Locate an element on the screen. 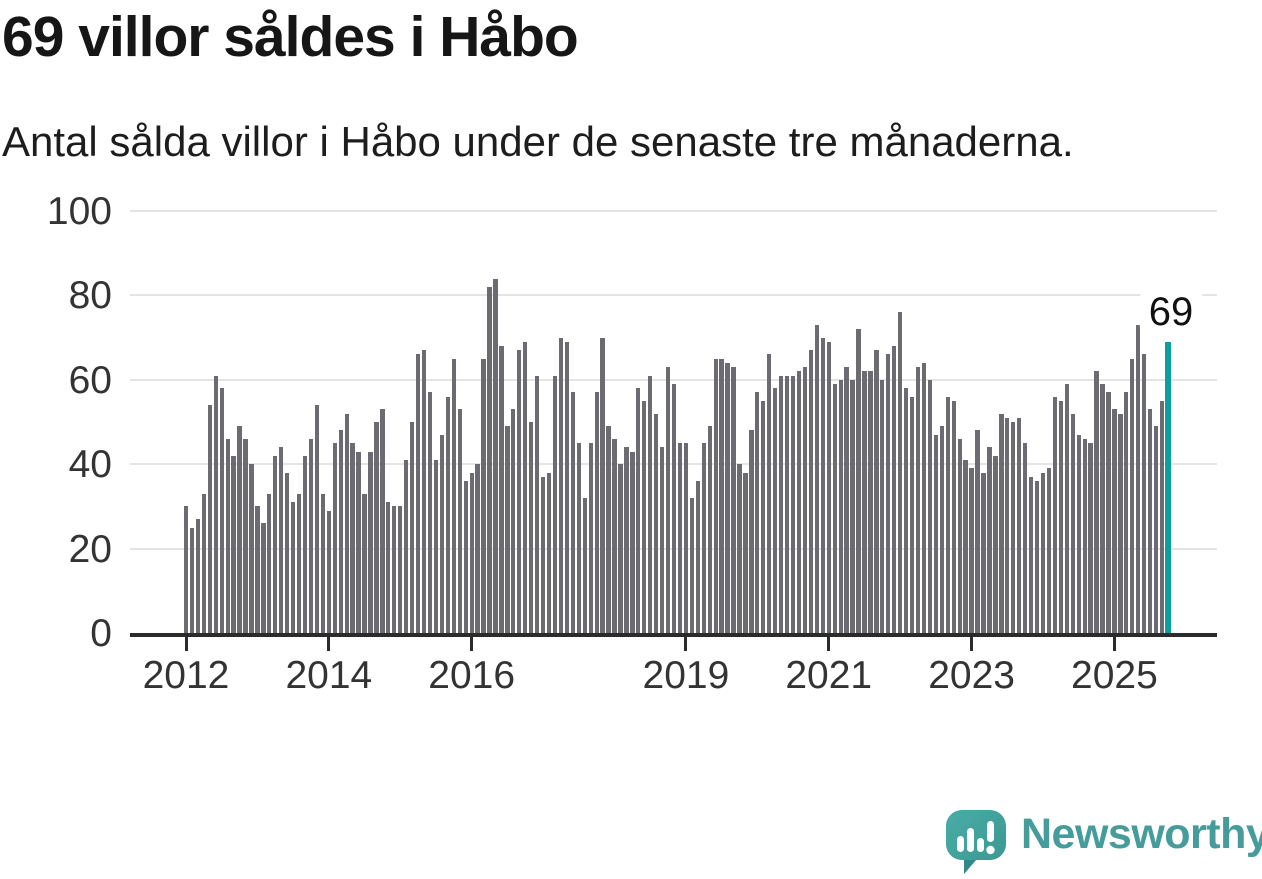  x-axis-tick-label: 2016 is located at coordinates (472, 675).